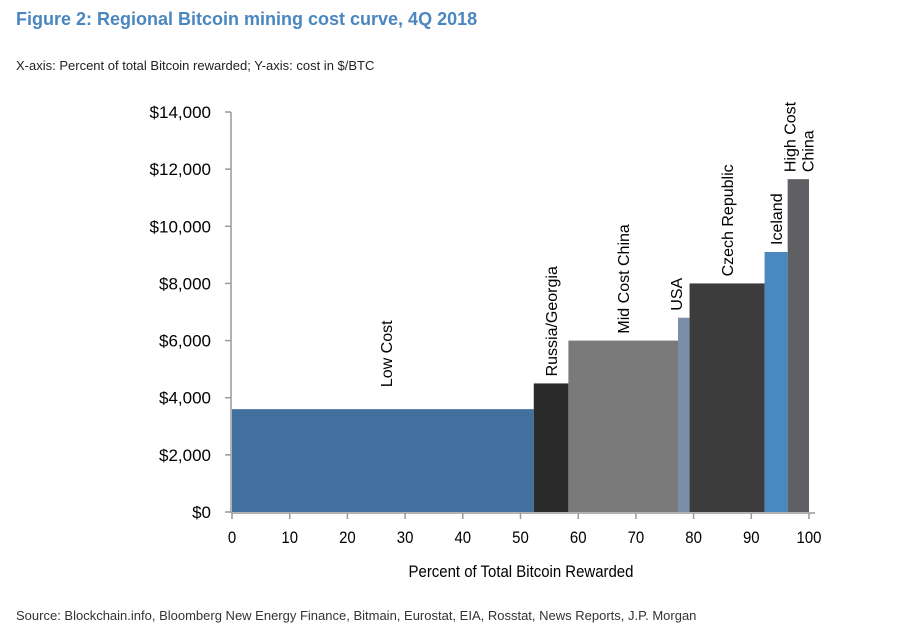 Image resolution: width=901 pixels, height=636 pixels. Describe the element at coordinates (180, 169) in the screenshot. I see `y-tick-label: $12,000` at that location.